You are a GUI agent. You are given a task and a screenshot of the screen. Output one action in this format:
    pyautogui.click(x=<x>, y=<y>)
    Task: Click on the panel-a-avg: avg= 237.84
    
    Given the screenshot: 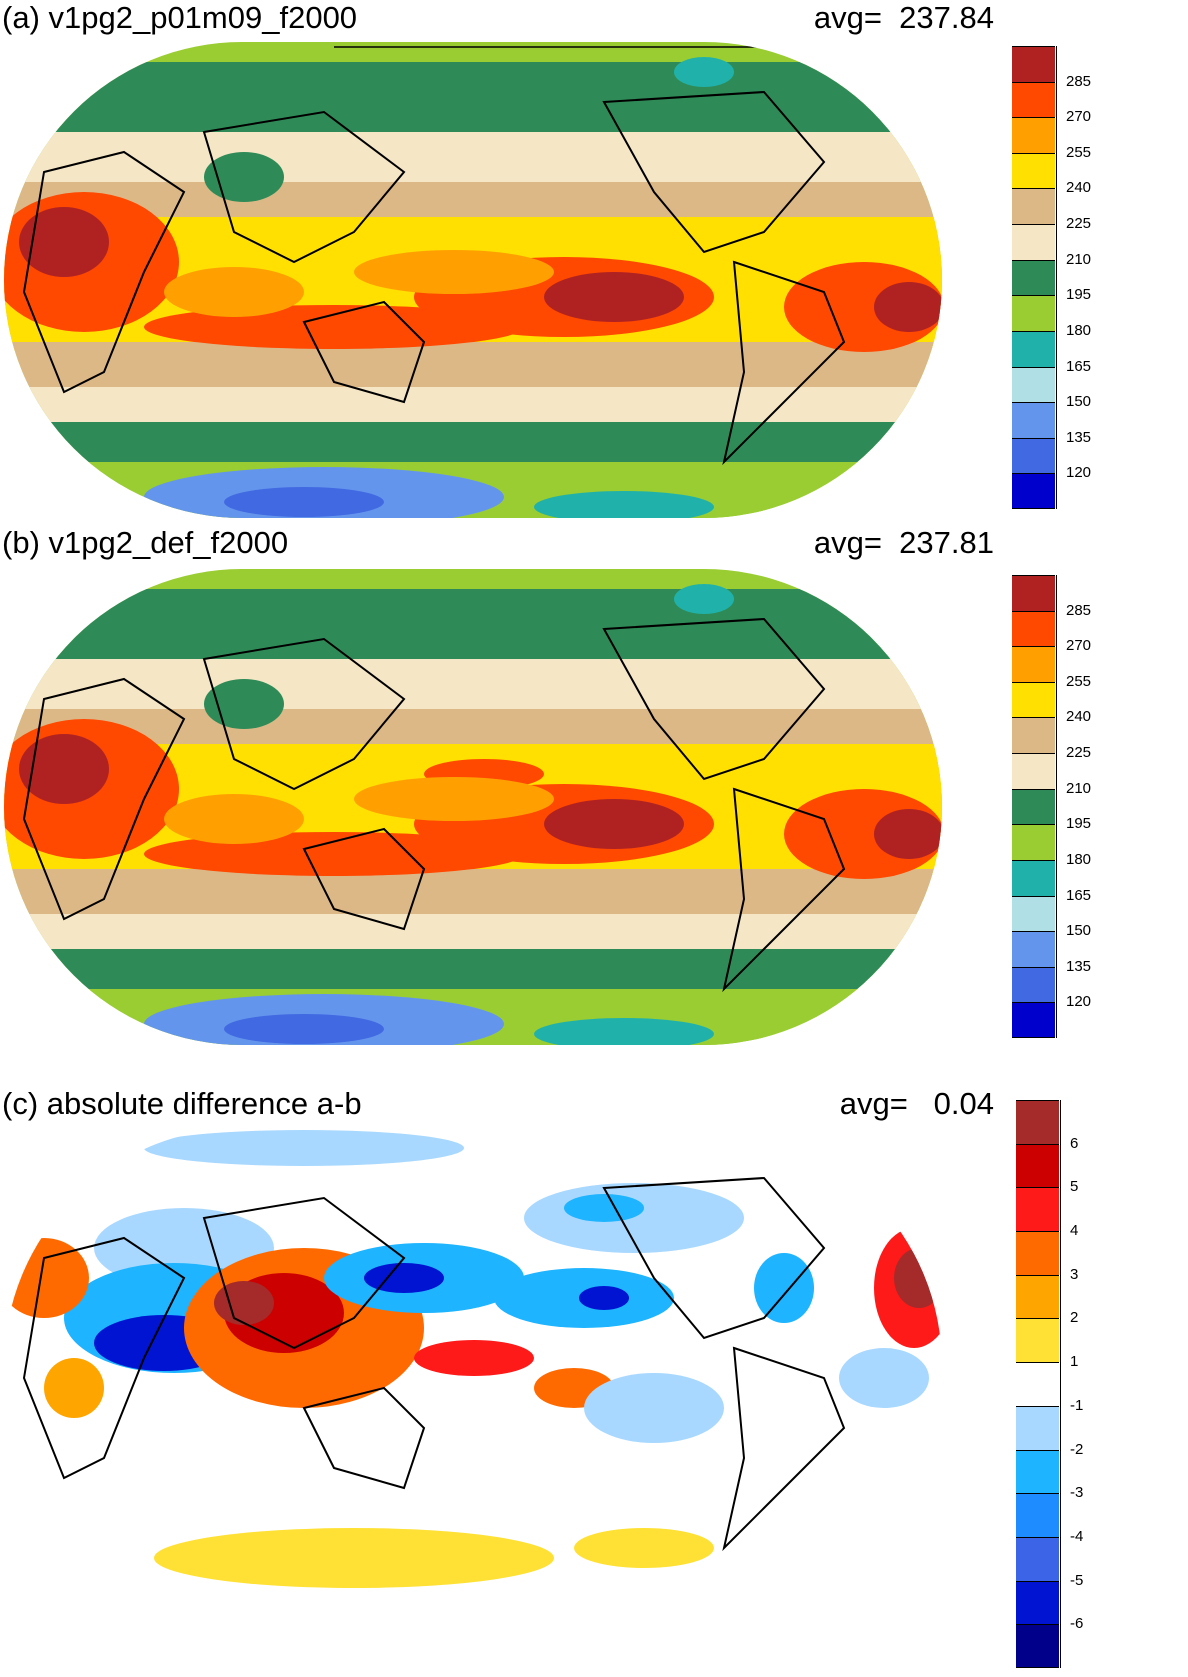 What is the action you would take?
    pyautogui.click(x=904, y=18)
    